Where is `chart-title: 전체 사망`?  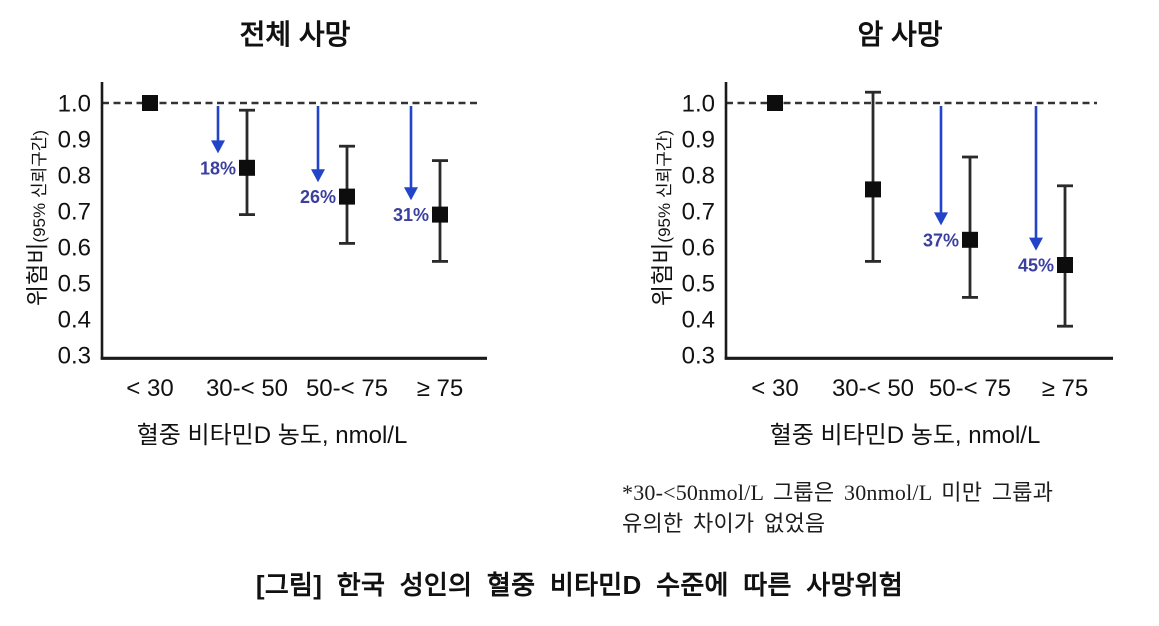 chart-title: 전체 사망 is located at coordinates (295, 34).